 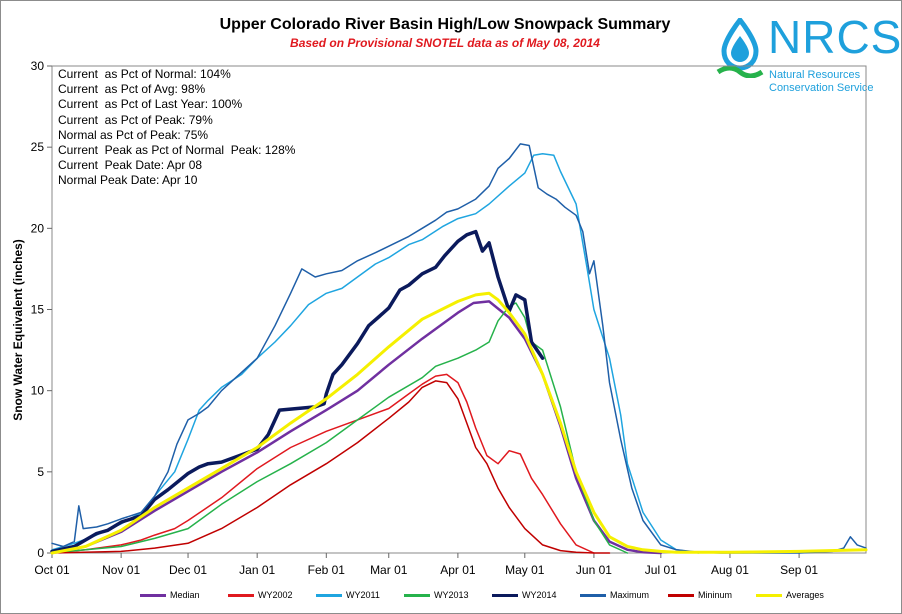 I want to click on legend-label: WY2013, so click(x=451, y=595).